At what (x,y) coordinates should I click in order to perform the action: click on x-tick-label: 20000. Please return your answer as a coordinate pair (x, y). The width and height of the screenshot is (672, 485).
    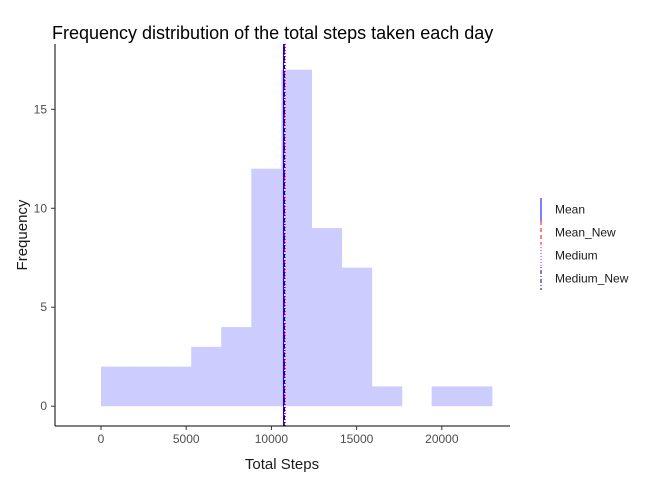
    Looking at the image, I should click on (442, 439).